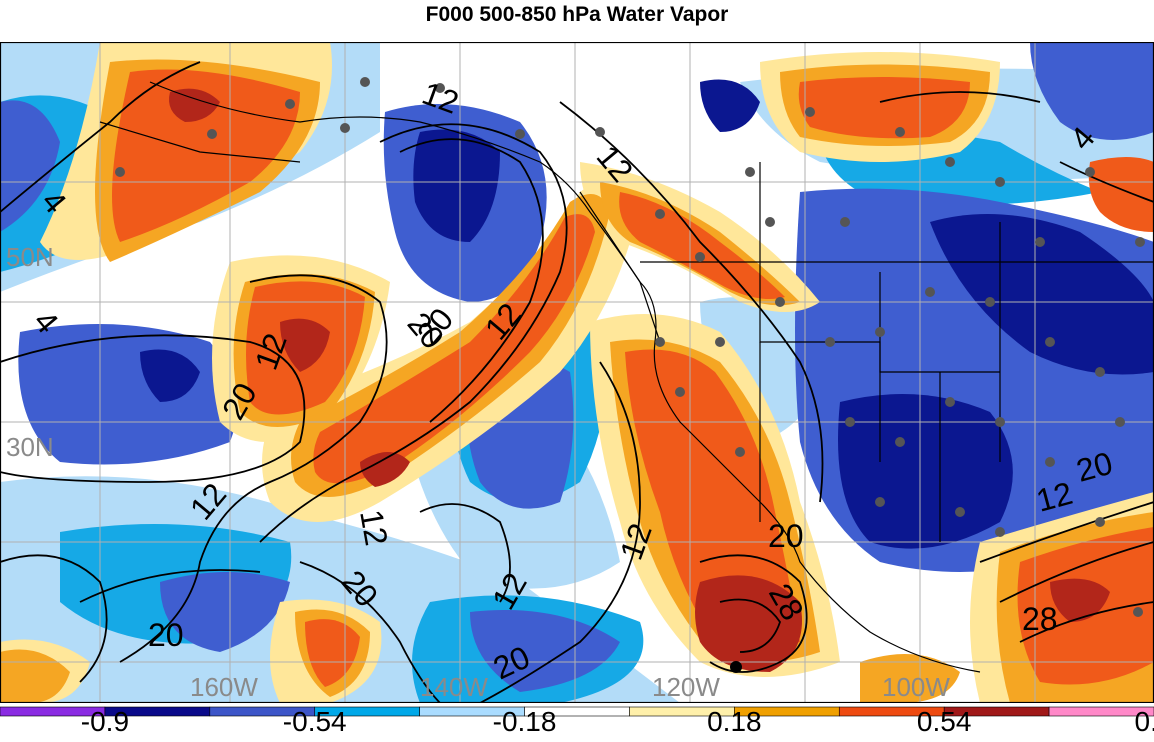  Describe the element at coordinates (374, 527) in the screenshot. I see `contour-label: 12` at that location.